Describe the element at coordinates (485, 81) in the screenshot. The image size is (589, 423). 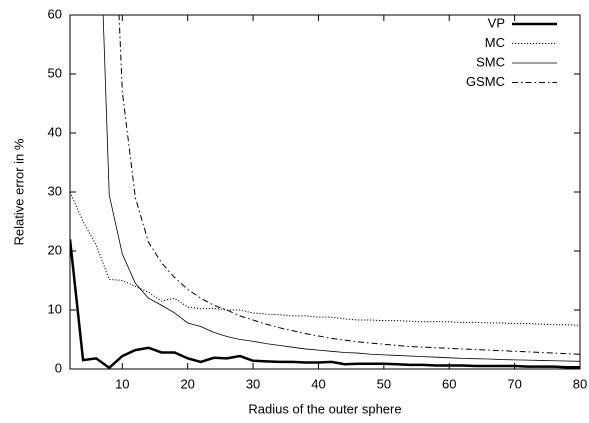
I see `legend-label: GSMC` at that location.